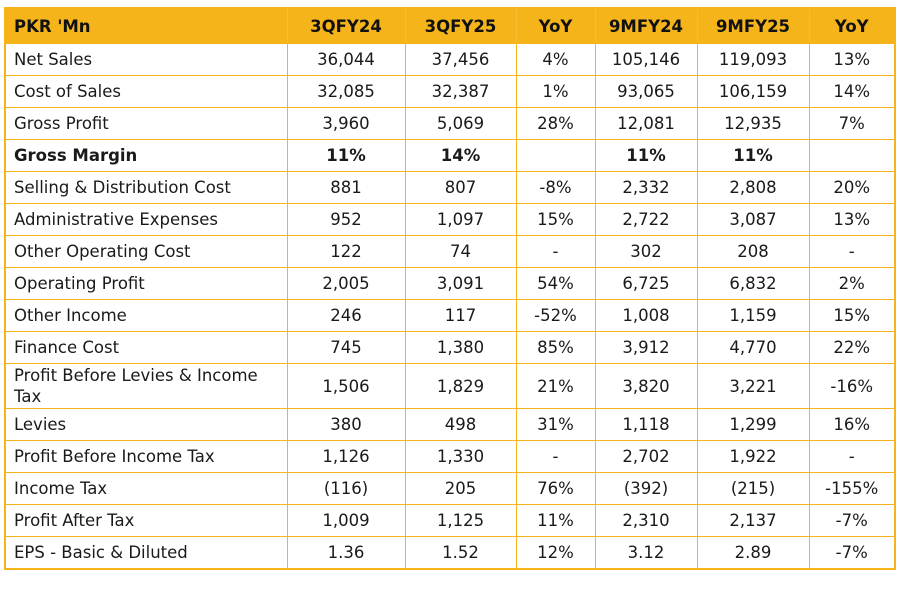 This screenshot has height=602, width=905. Describe the element at coordinates (852, 25) in the screenshot. I see `header-nine-month-yoy: YoY` at that location.